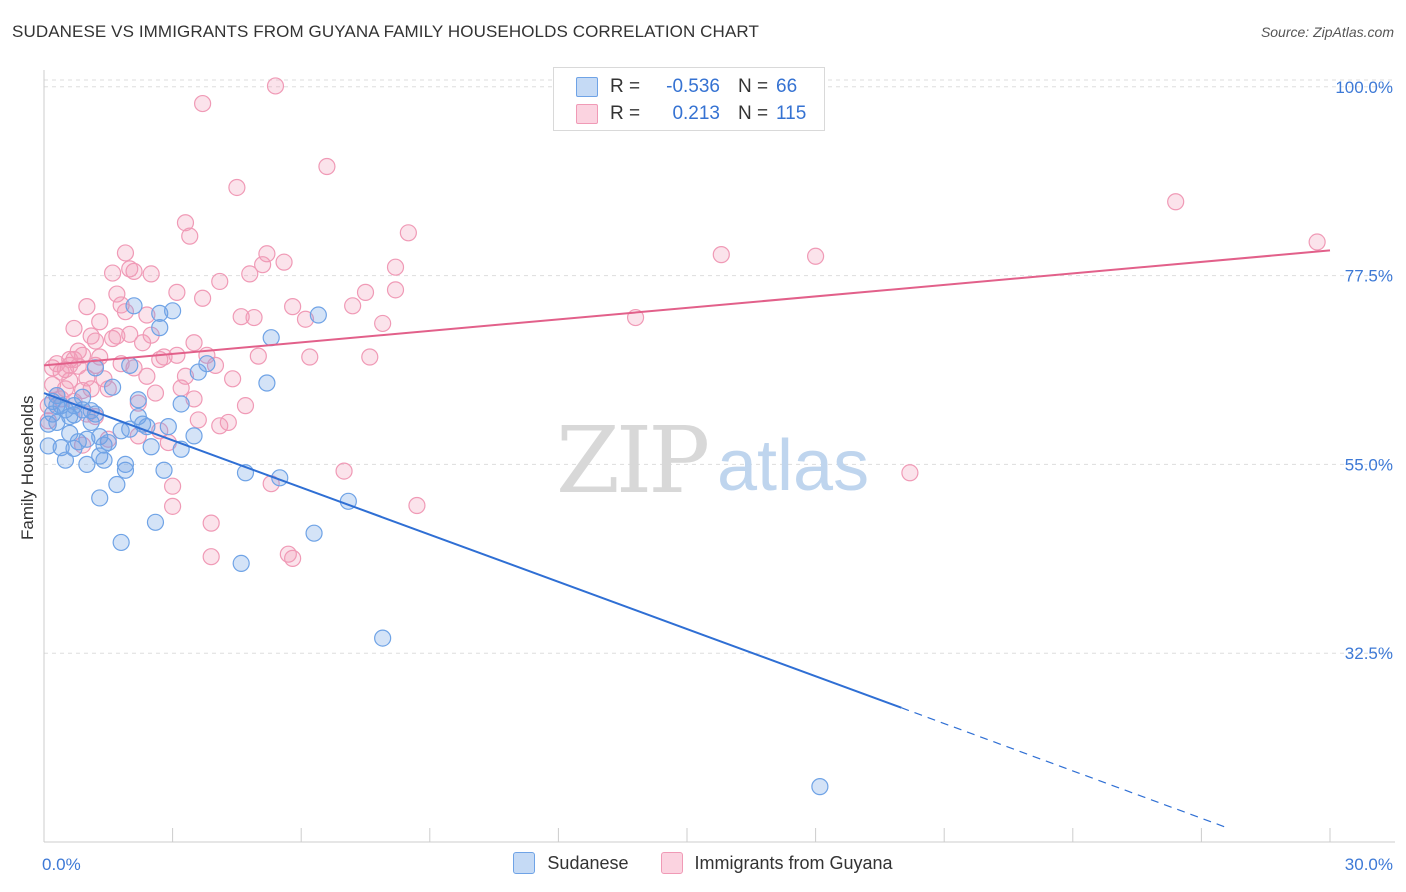 The width and height of the screenshot is (1406, 892). I want to click on x-tick-label: 30.0%, so click(1369, 864).